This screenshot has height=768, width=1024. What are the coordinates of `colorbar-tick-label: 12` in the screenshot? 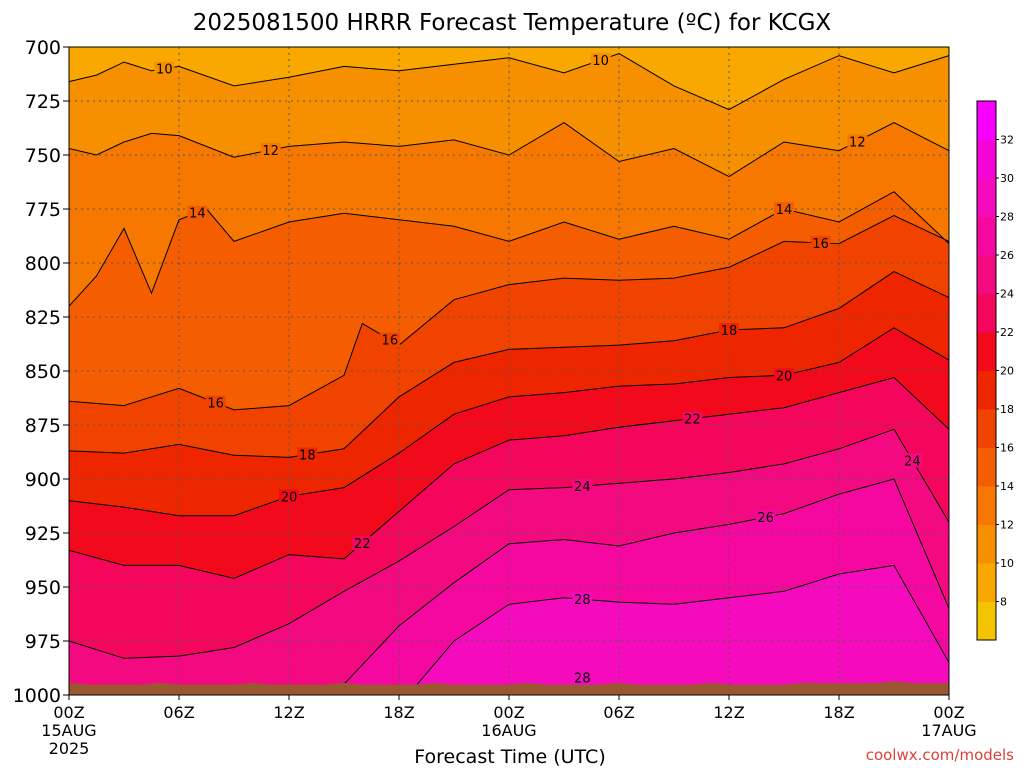 It's located at (1007, 525).